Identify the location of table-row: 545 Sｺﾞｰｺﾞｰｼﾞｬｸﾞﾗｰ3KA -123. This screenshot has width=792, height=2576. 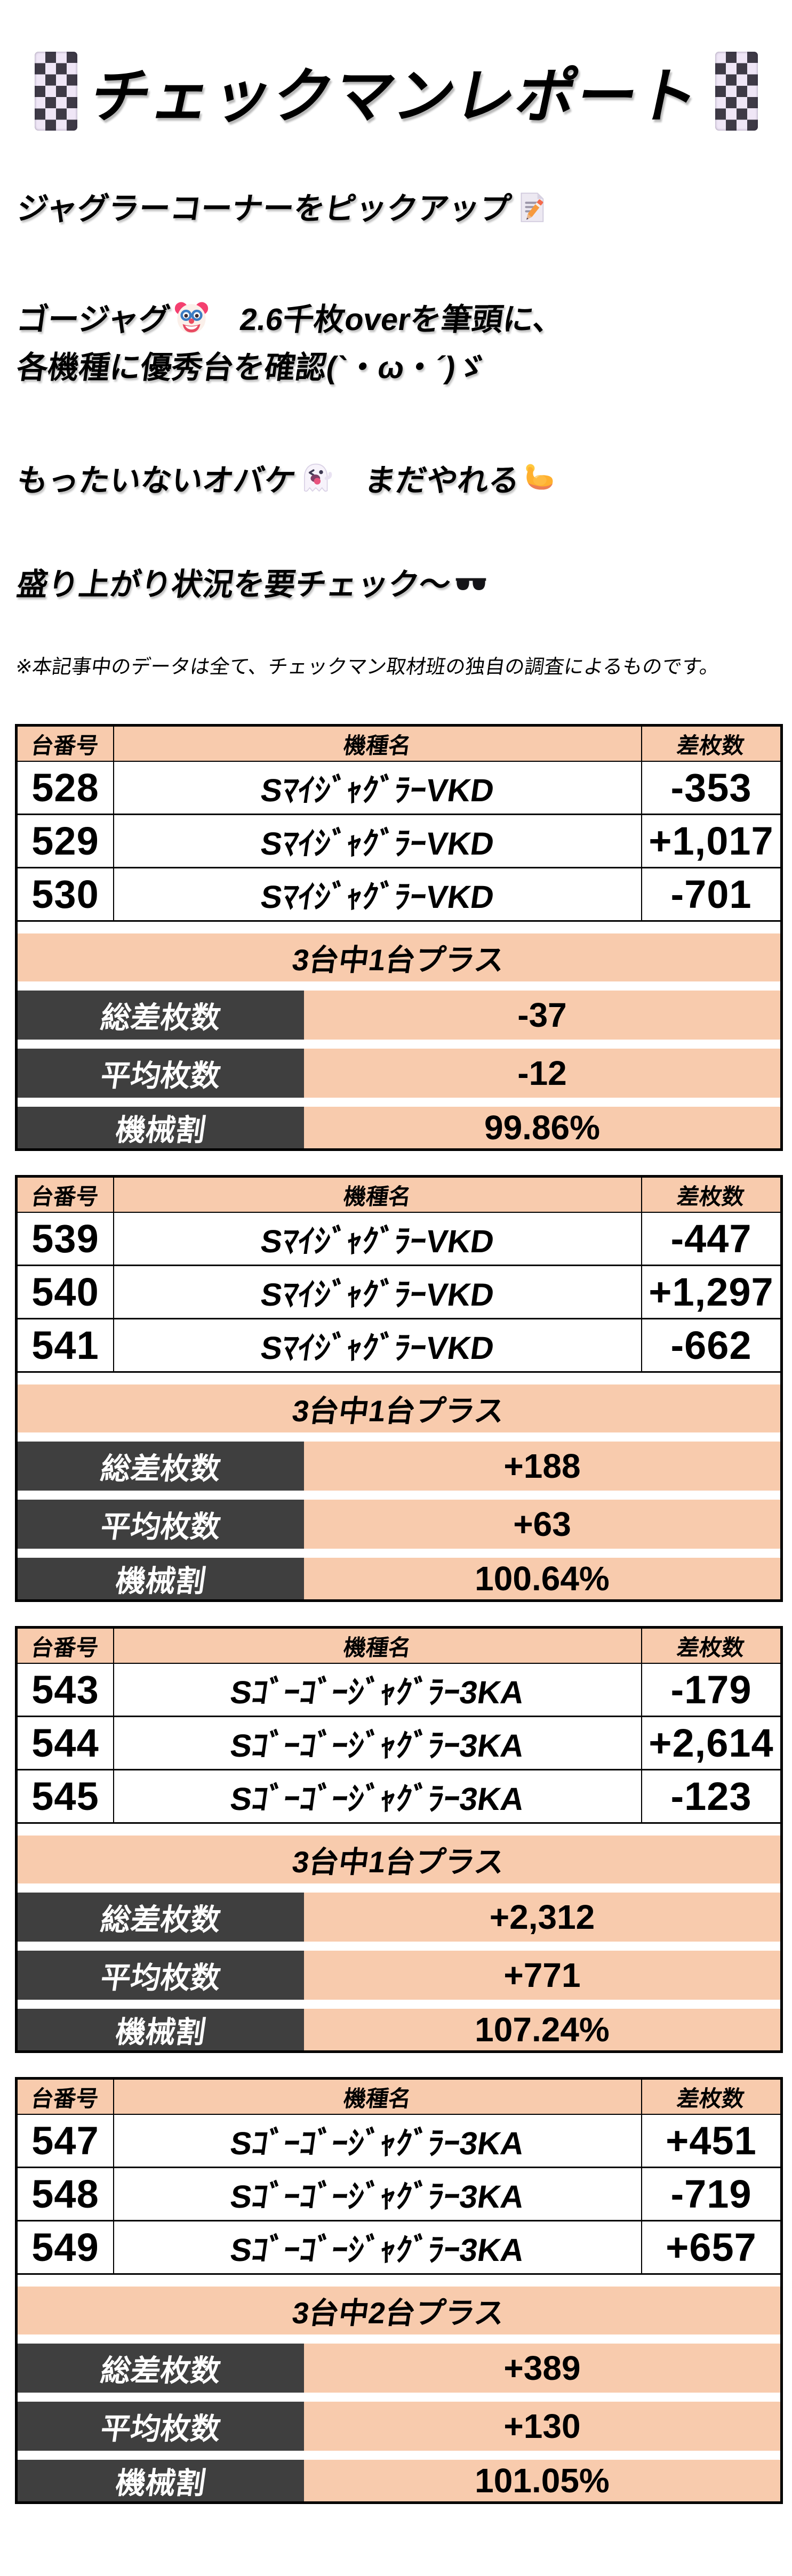
(399, 1797).